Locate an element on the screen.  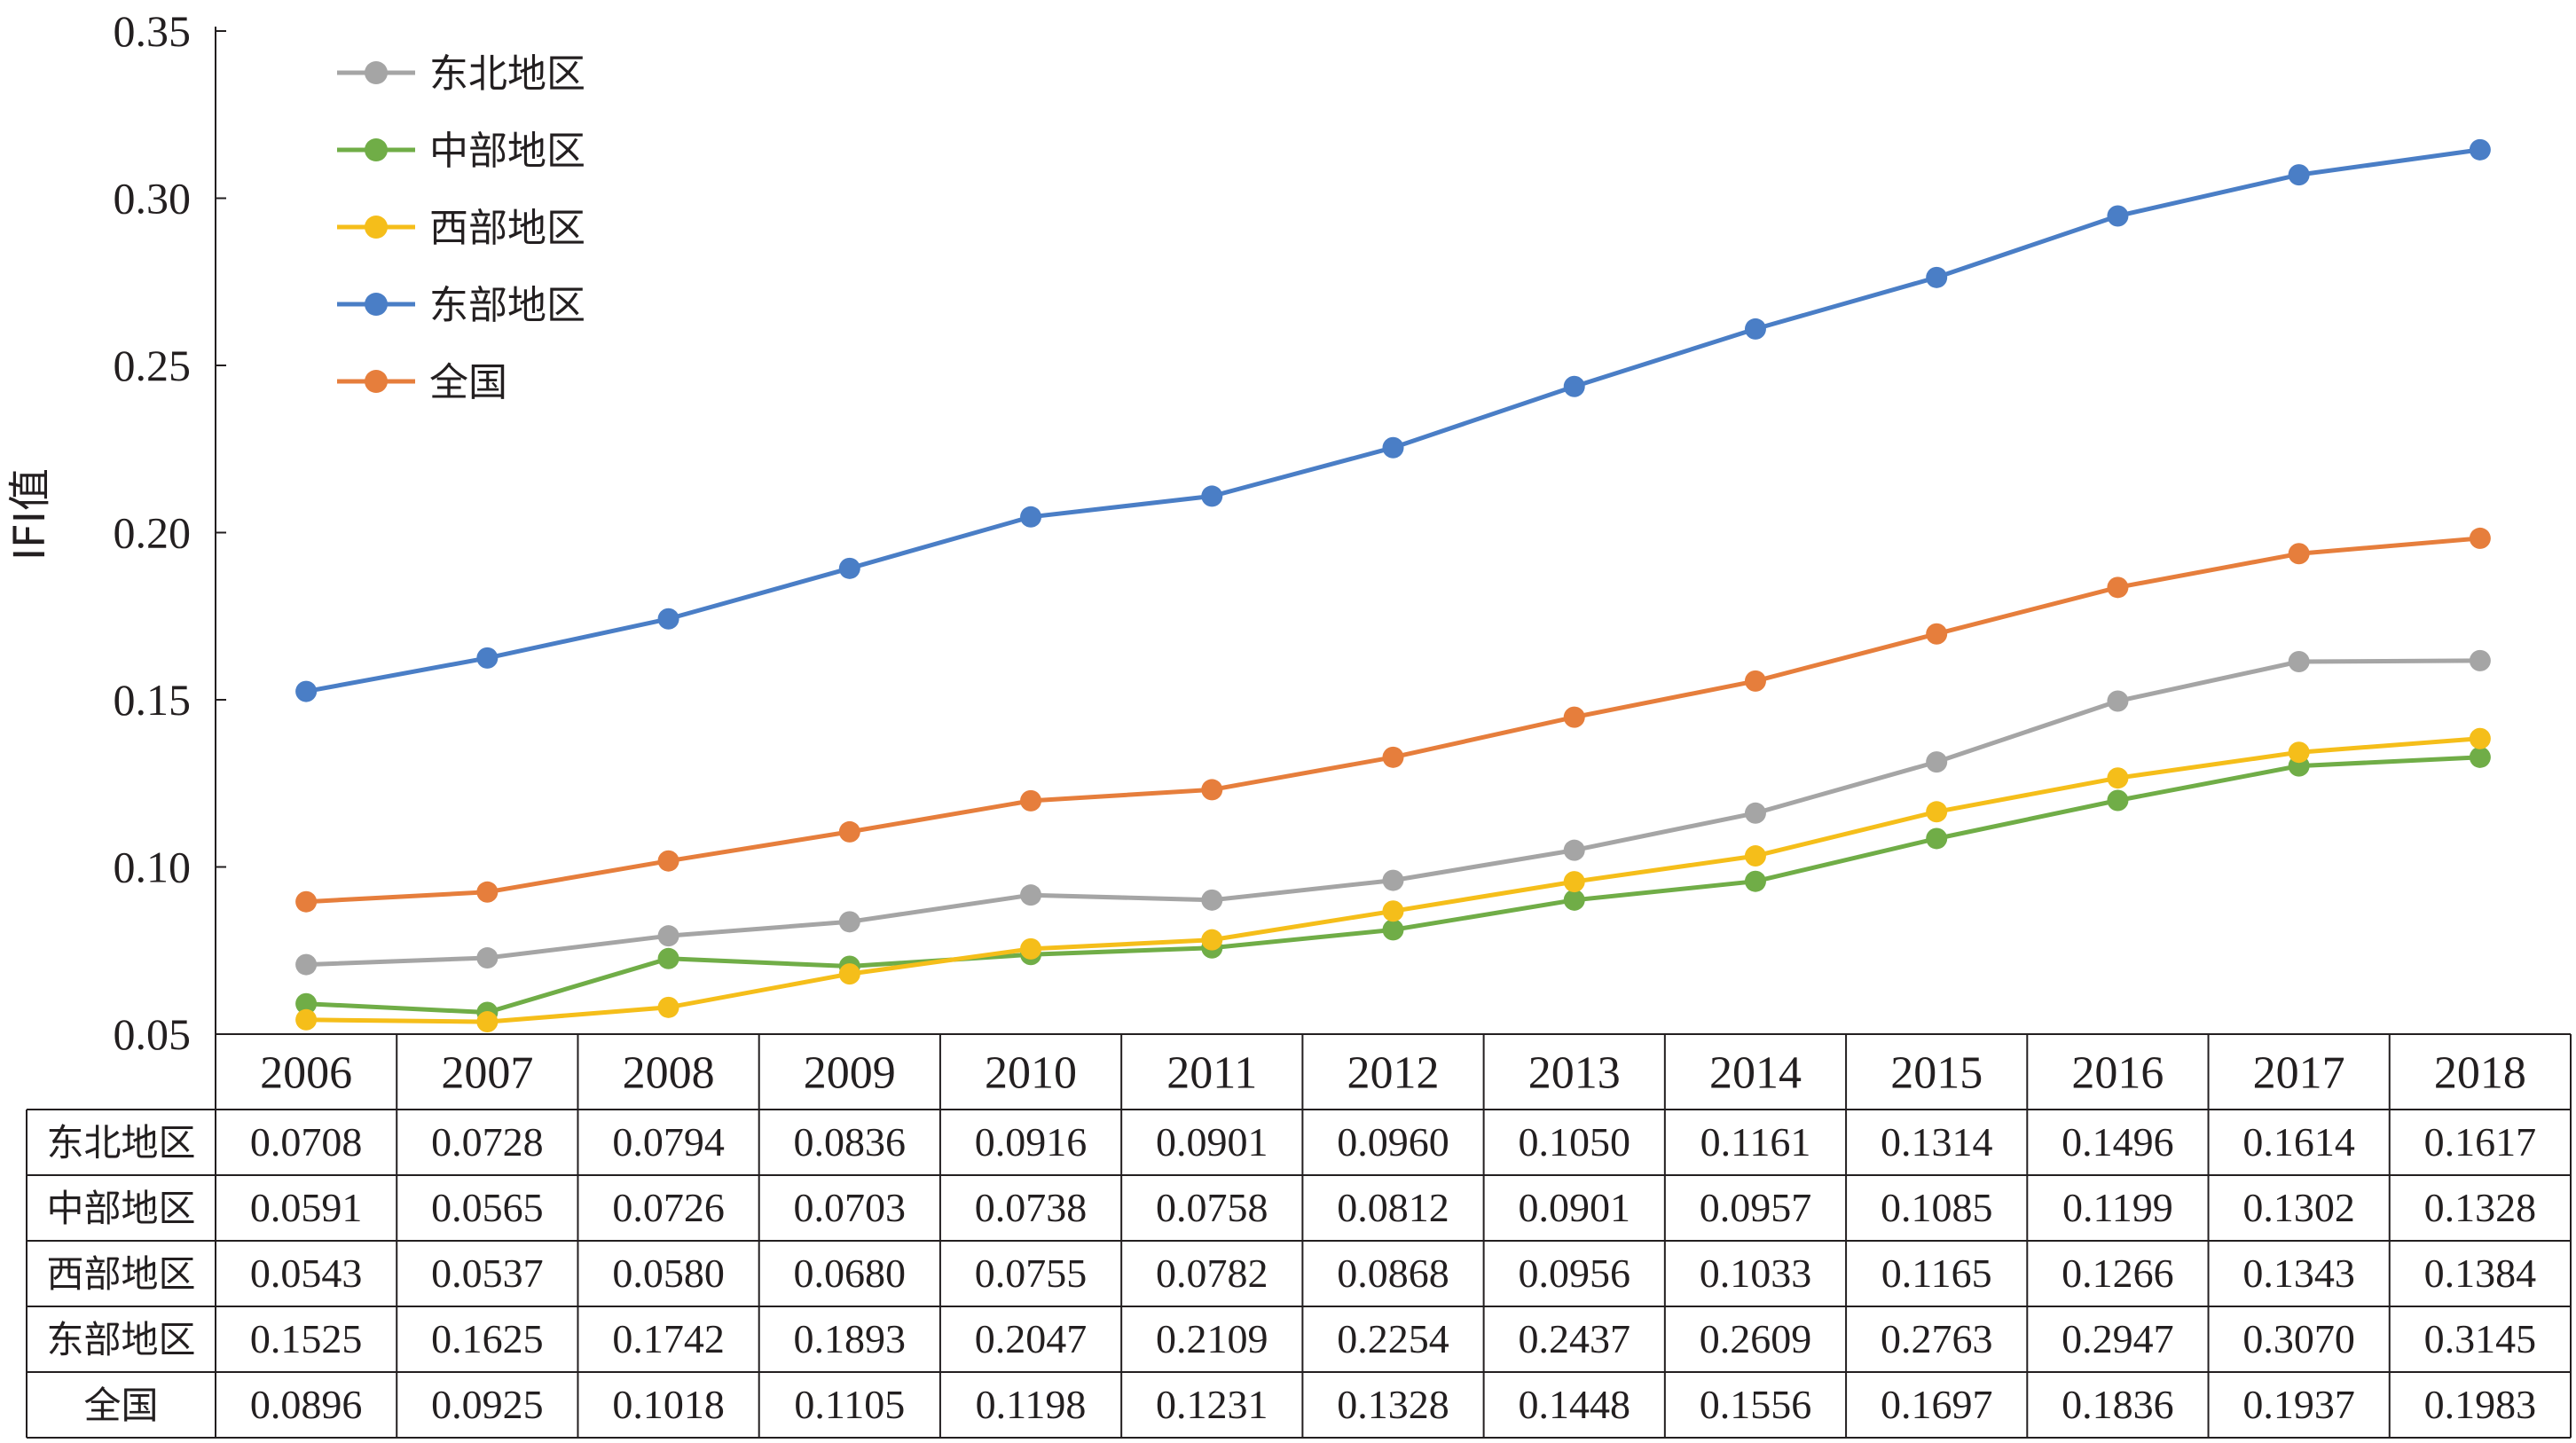
table-cell-value: 0.0794 is located at coordinates (668, 1142).